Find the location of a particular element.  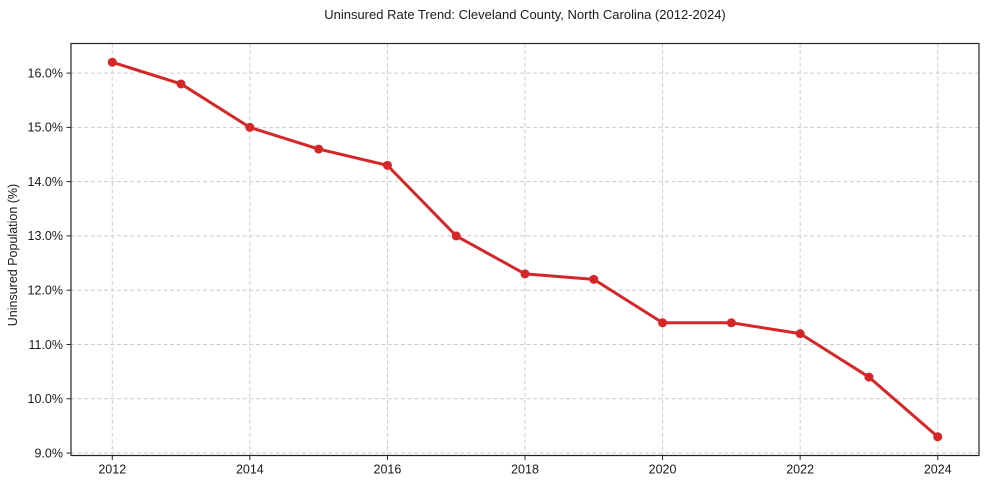

x-tick-label: 2018 is located at coordinates (525, 470).